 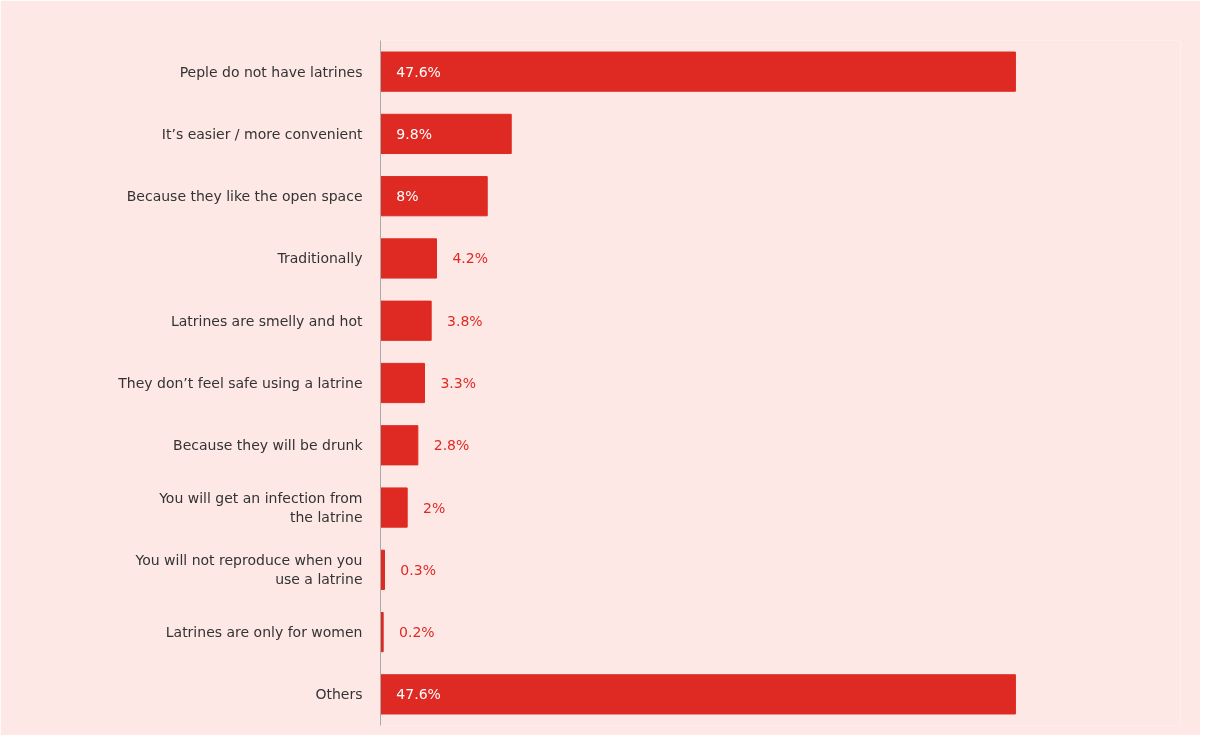 What do you see at coordinates (260, 507) in the screenshot?
I see `y-tick-label: You will get an infection from the latrine` at bounding box center [260, 507].